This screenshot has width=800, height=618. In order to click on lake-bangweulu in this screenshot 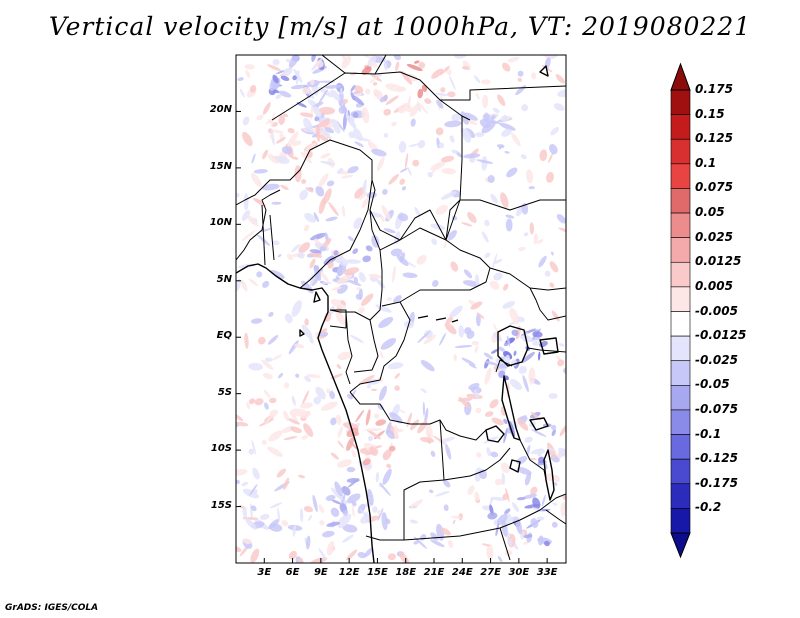, I will do `click(515, 466)`.